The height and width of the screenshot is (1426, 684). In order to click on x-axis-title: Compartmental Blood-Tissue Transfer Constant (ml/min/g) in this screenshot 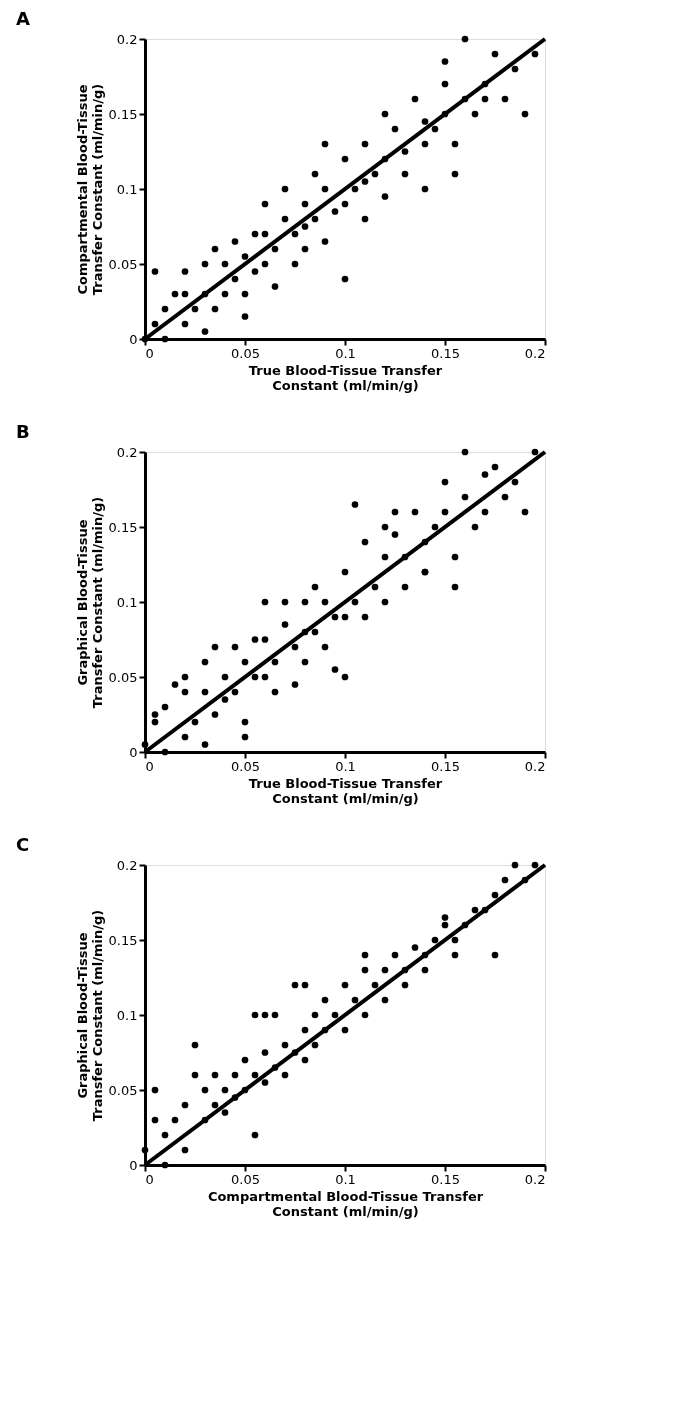, I will do `click(345, 1203)`.